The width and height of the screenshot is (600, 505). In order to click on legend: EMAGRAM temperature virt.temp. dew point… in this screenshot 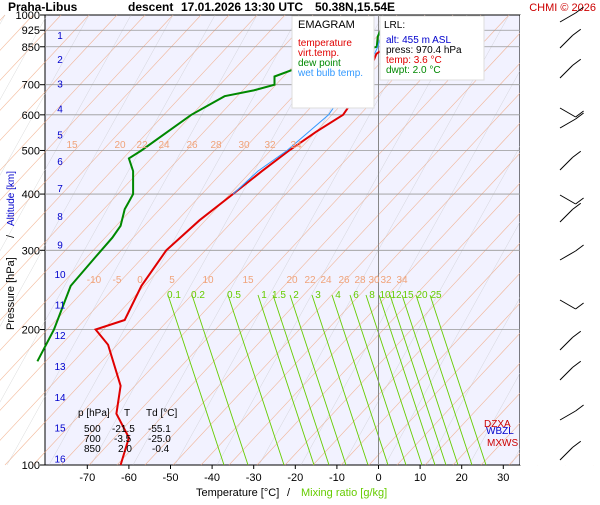, I will do `click(333, 62)`.